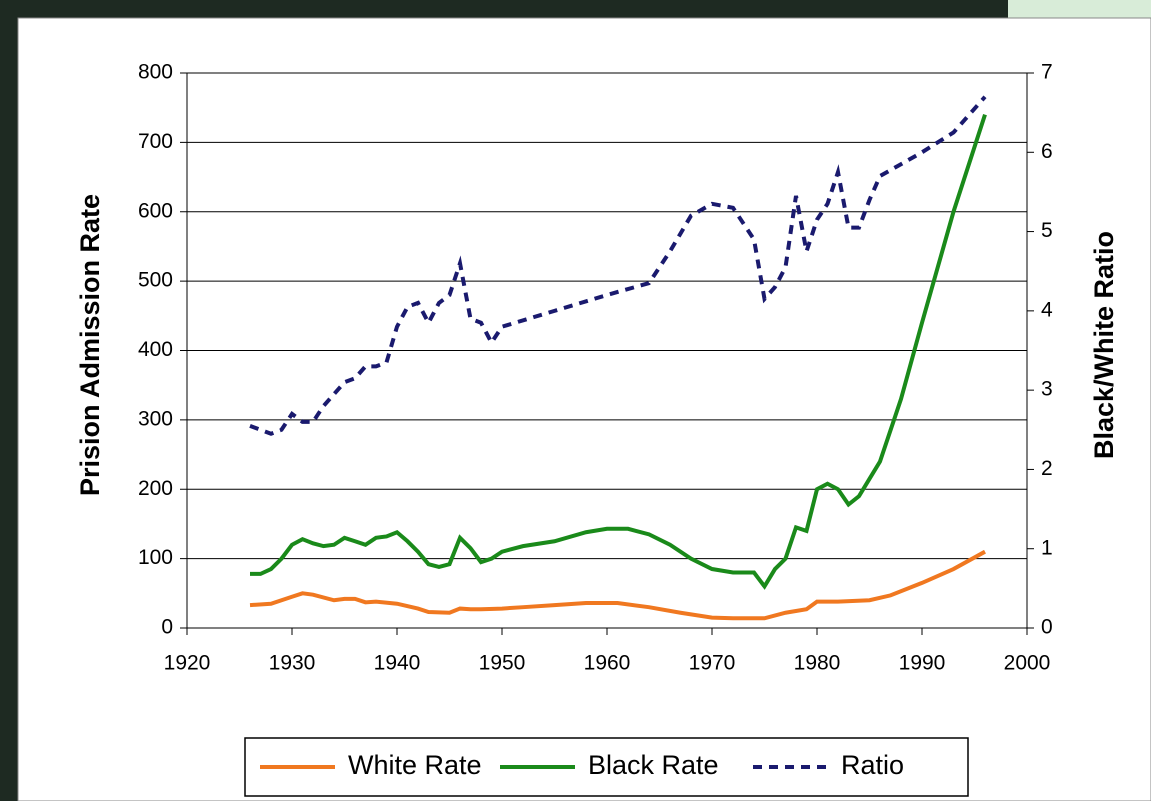  Describe the element at coordinates (155, 210) in the screenshot. I see `y-tick-label: 600` at that location.